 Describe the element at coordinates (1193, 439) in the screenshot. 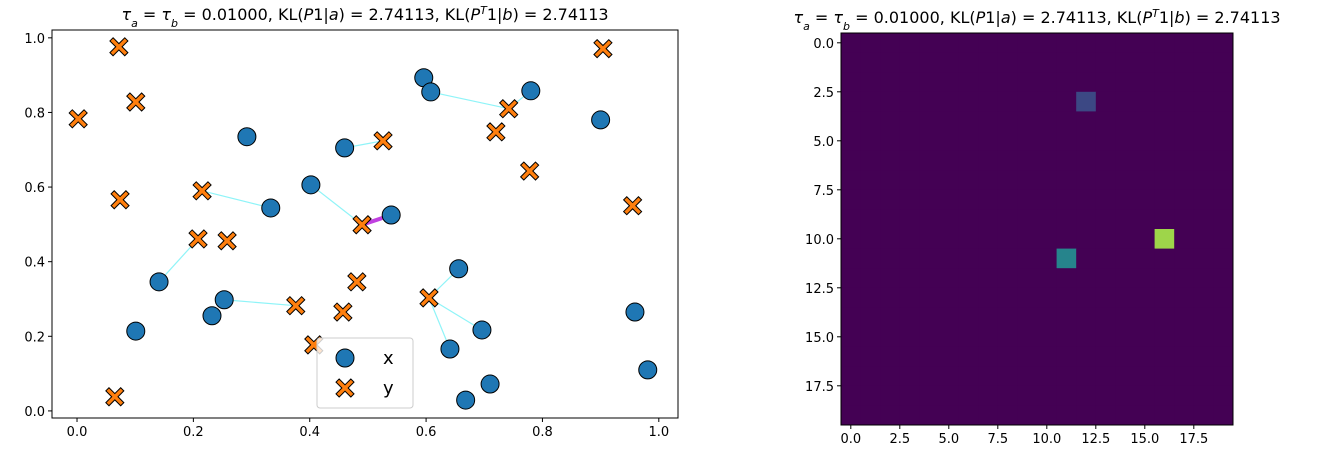

I see `x-tick-label: 17.5` at that location.